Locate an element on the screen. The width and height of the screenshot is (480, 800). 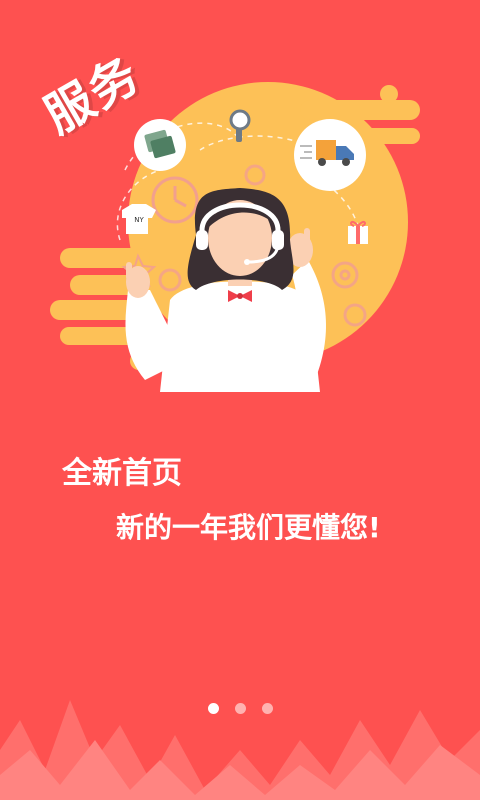
agent-figure is located at coordinates (226, 290).